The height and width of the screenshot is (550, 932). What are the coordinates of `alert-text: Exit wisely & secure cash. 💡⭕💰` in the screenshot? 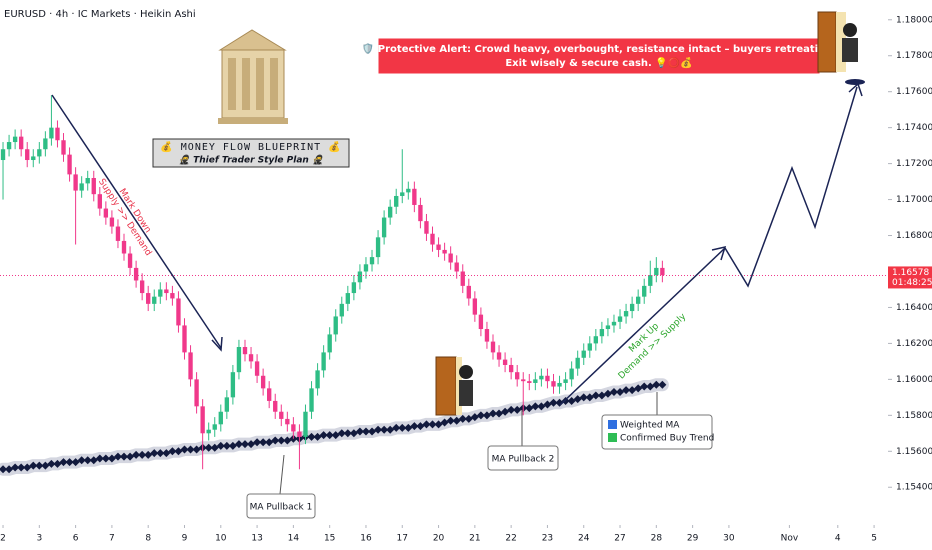 It's located at (598, 62).